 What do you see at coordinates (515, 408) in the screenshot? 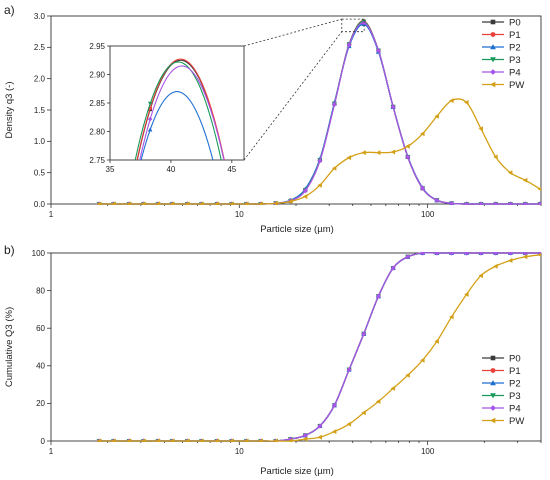
I see `legend-label-p4: P4` at bounding box center [515, 408].